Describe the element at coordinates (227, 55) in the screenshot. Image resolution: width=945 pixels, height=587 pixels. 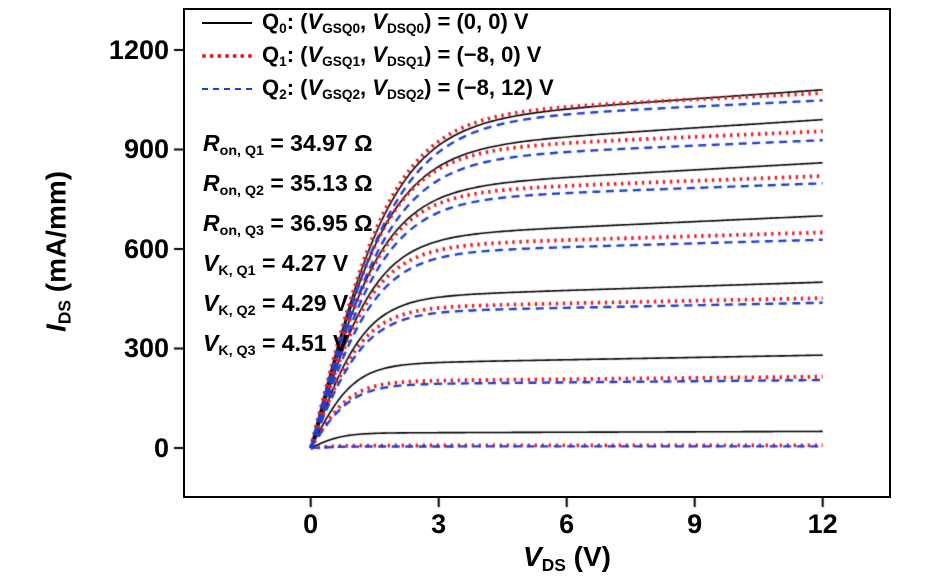
I see `legend-line-sample-q1` at that location.